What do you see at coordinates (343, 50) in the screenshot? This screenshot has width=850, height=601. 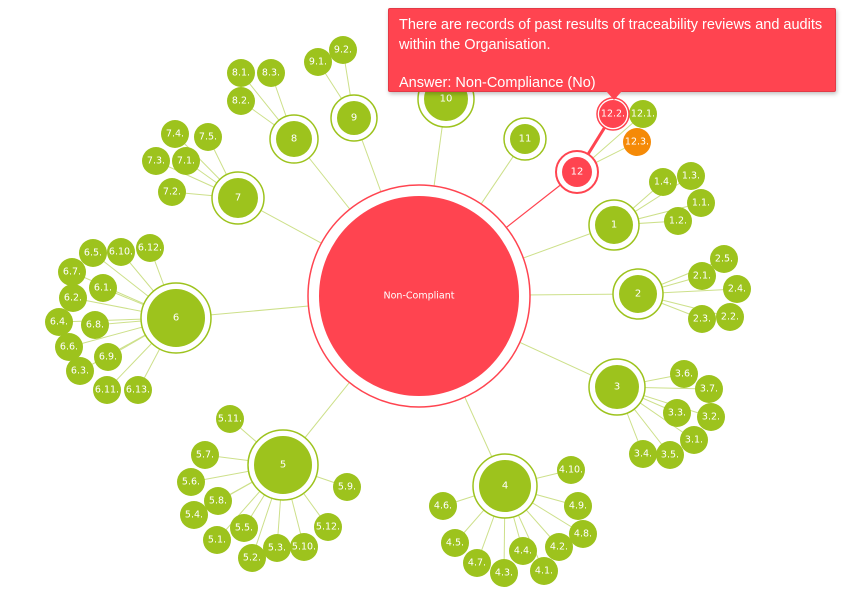 I see `item-node-9-2: 9.2.` at bounding box center [343, 50].